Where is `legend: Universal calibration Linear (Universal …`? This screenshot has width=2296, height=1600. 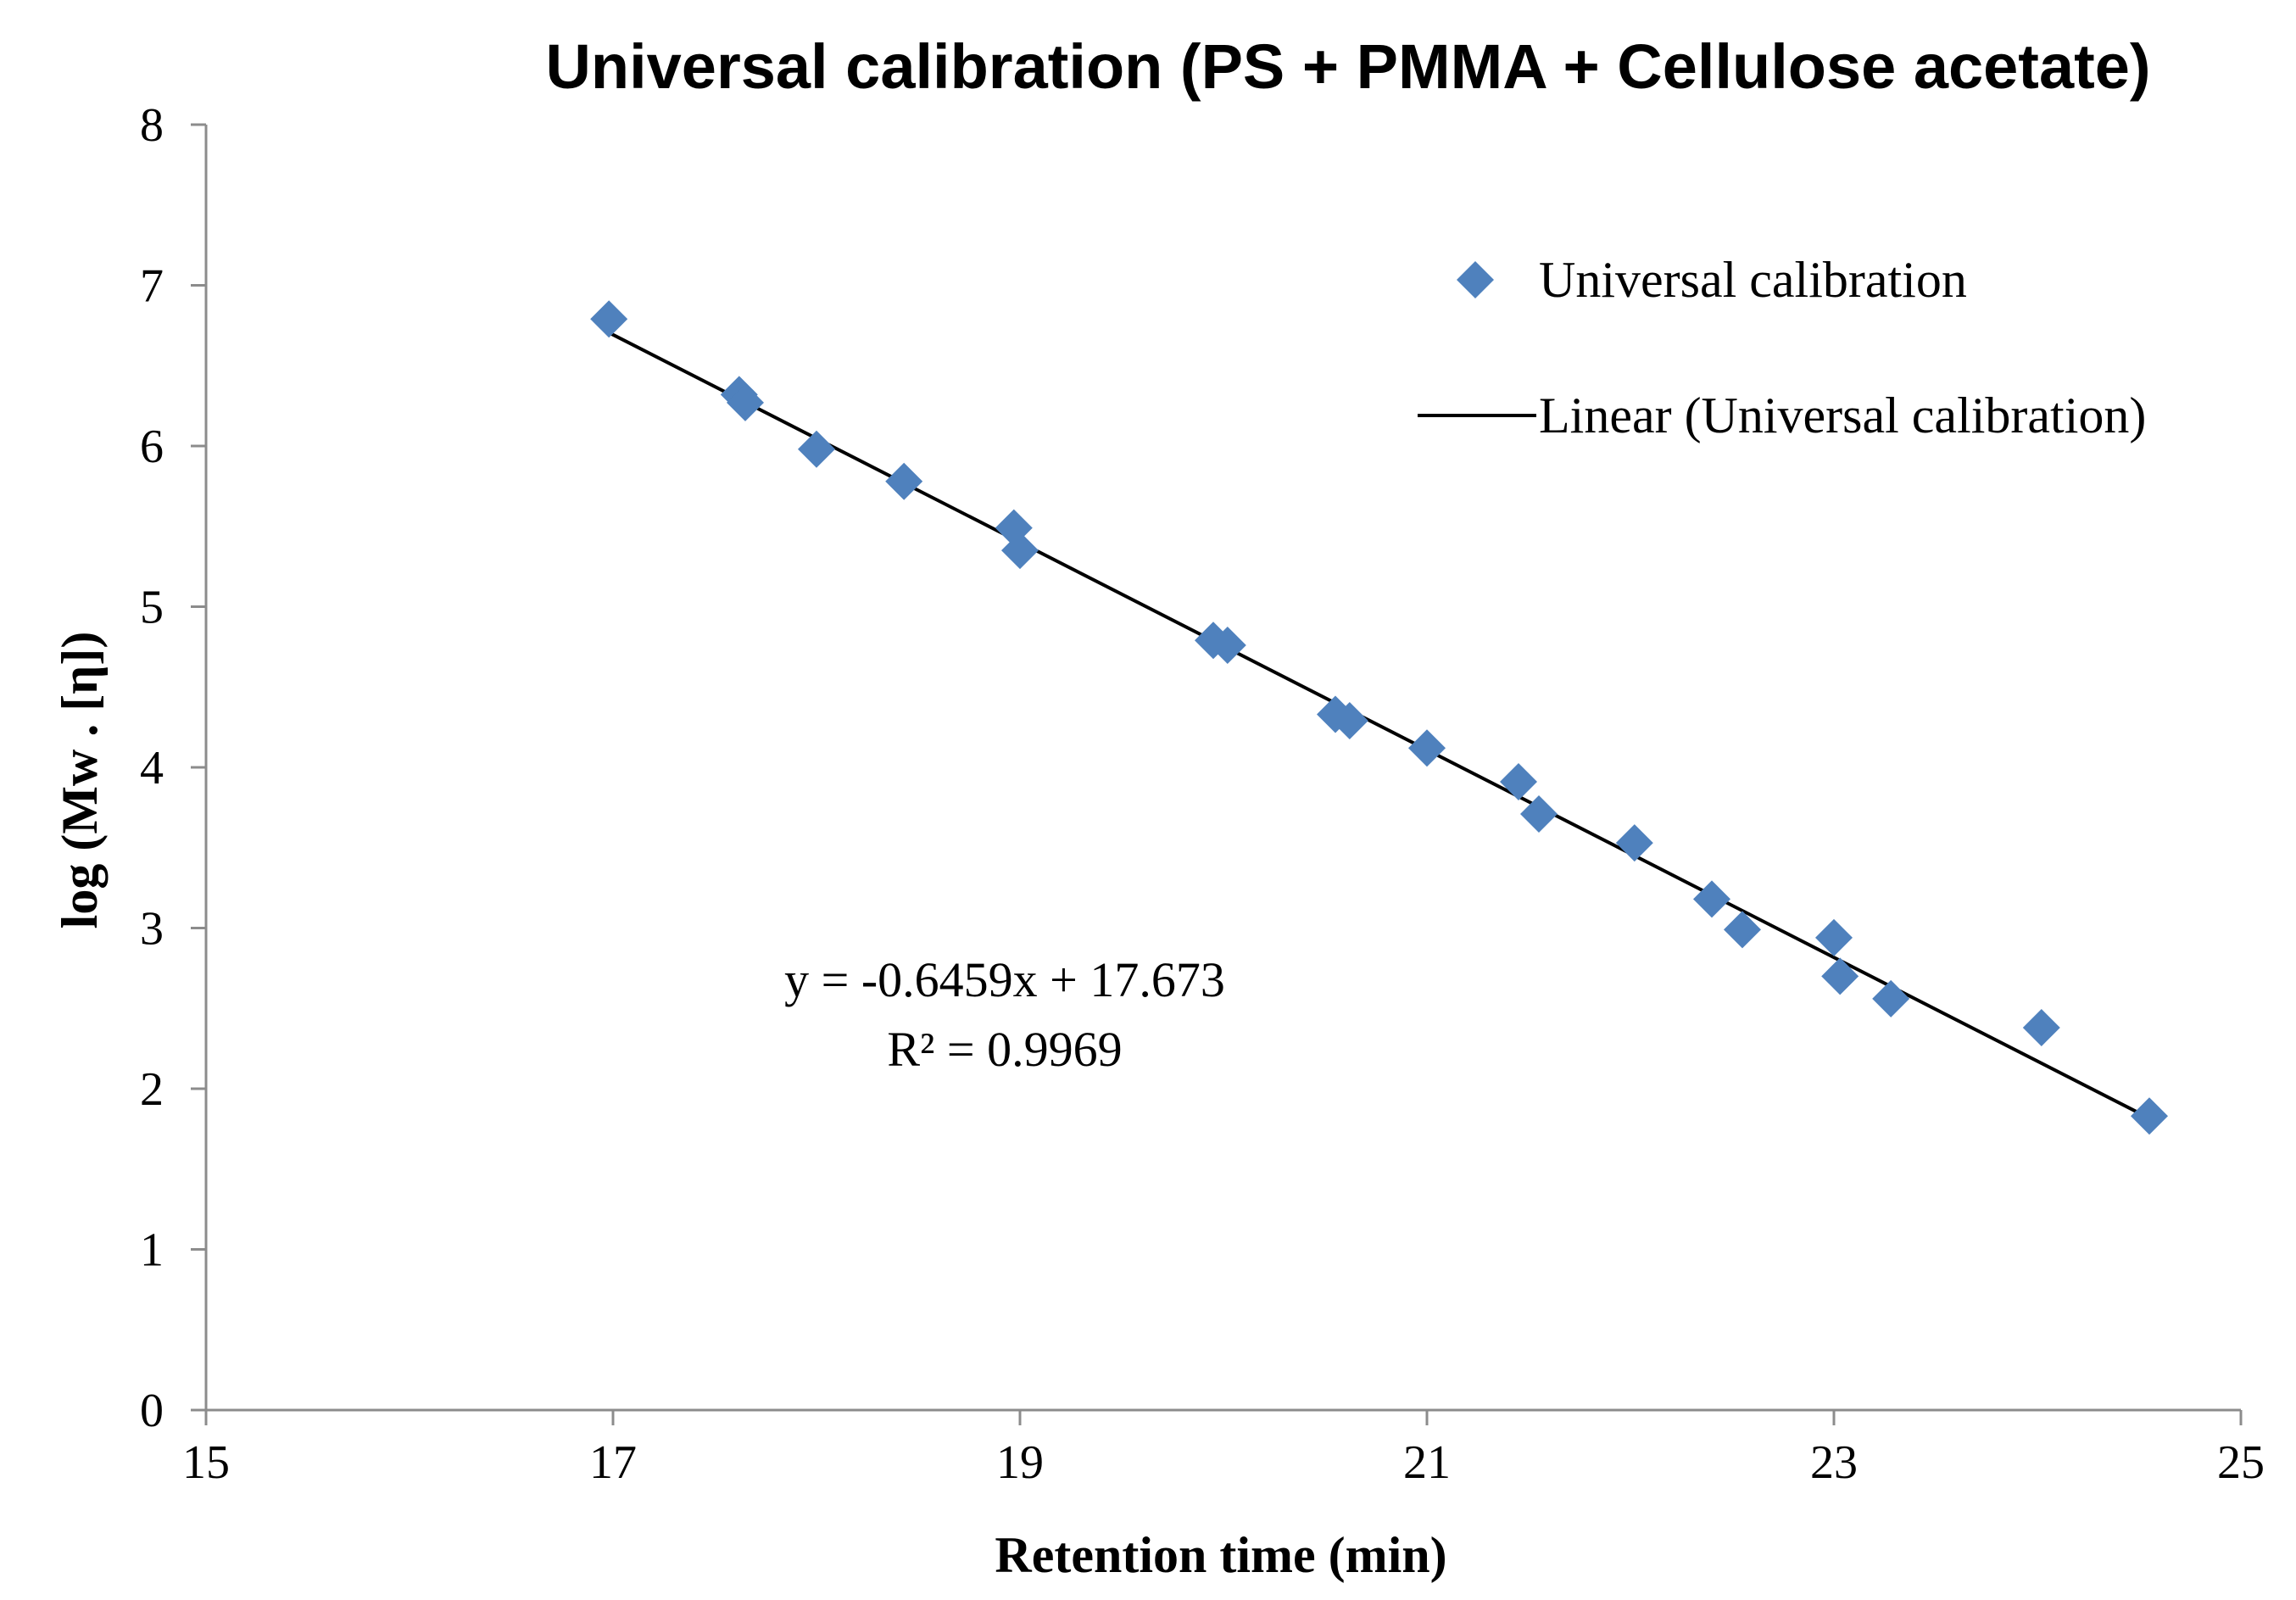
legend: Universal calibration Linear (Universal … is located at coordinates (1782, 348).